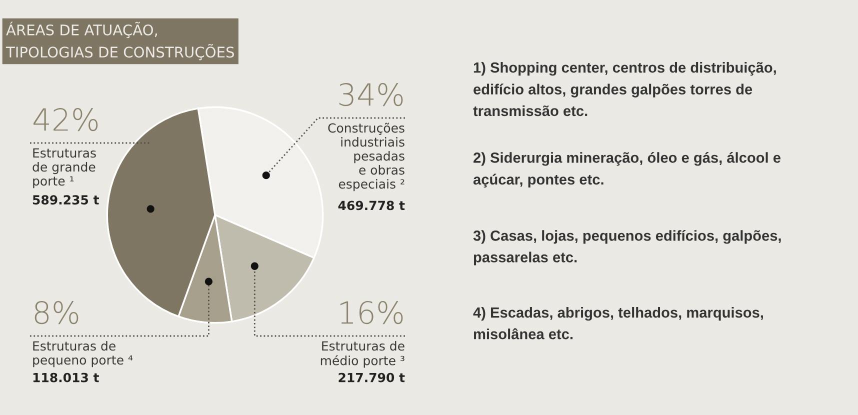 Image resolution: width=858 pixels, height=415 pixels. Describe the element at coordinates (624, 89) in the screenshot. I see `text: 1) Shopping center, centros de distribuição, edifício altos, grandes galpões torres de transmissão etc.` at that location.